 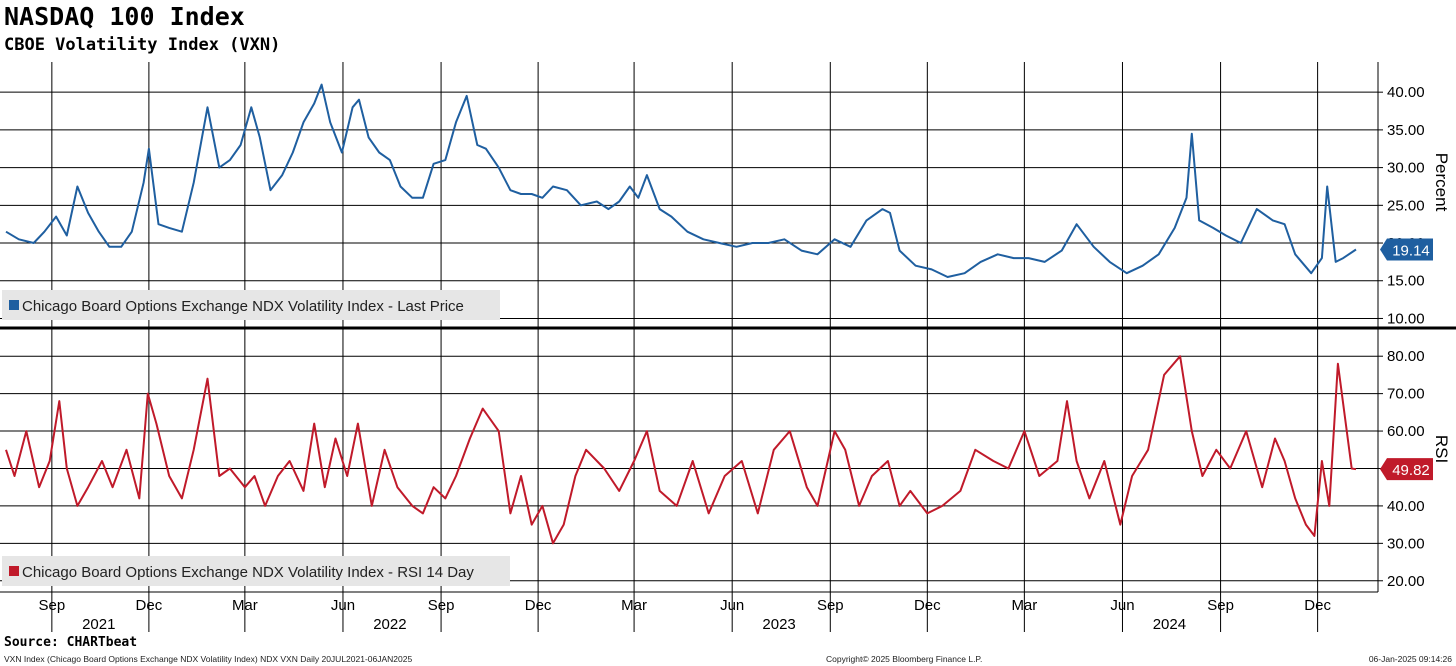 What do you see at coordinates (1406, 356) in the screenshot?
I see `y-tick-label: 80.00` at bounding box center [1406, 356].